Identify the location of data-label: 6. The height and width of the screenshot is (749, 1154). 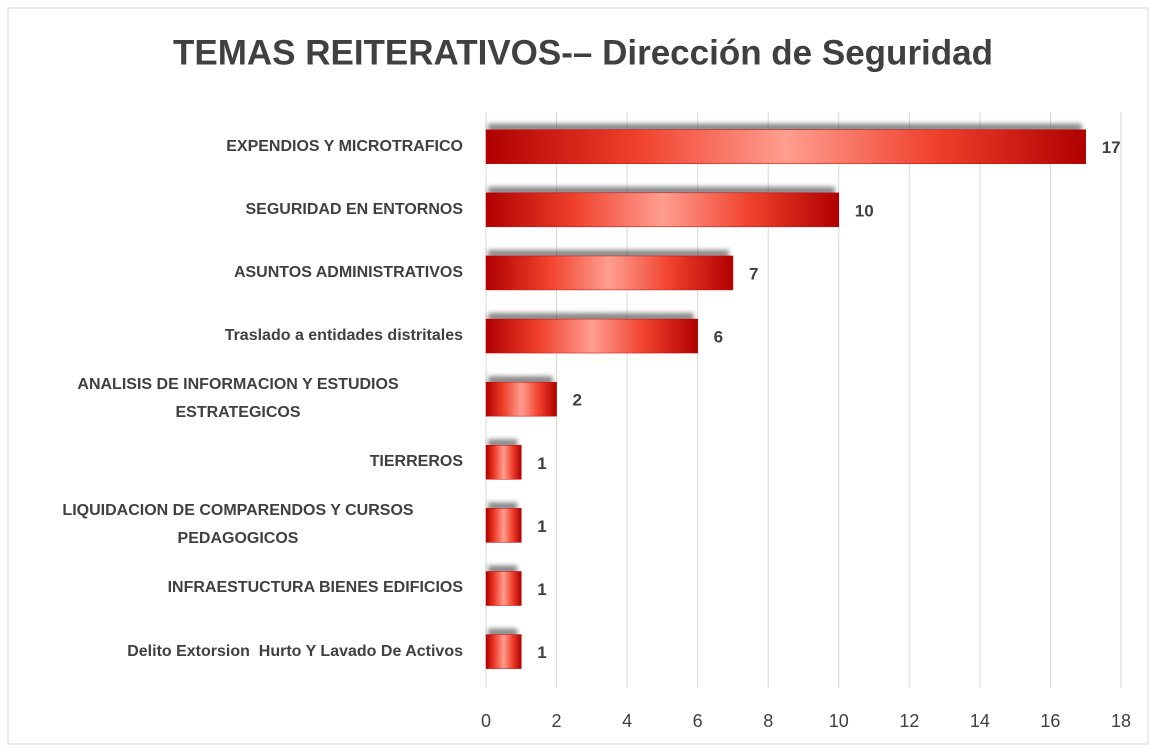
(718, 337).